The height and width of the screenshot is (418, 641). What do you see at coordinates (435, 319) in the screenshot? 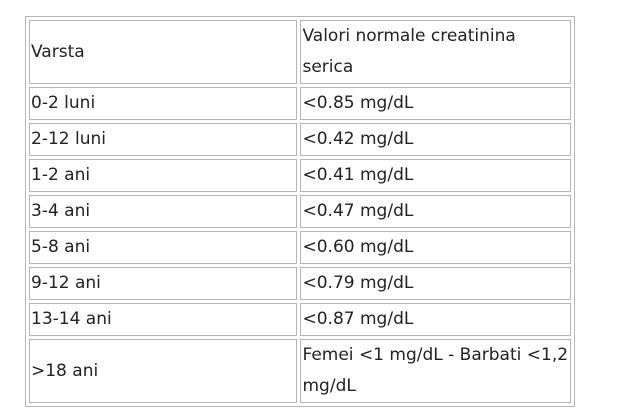
I see `value-cell: <0.87 mg/dL` at bounding box center [435, 319].